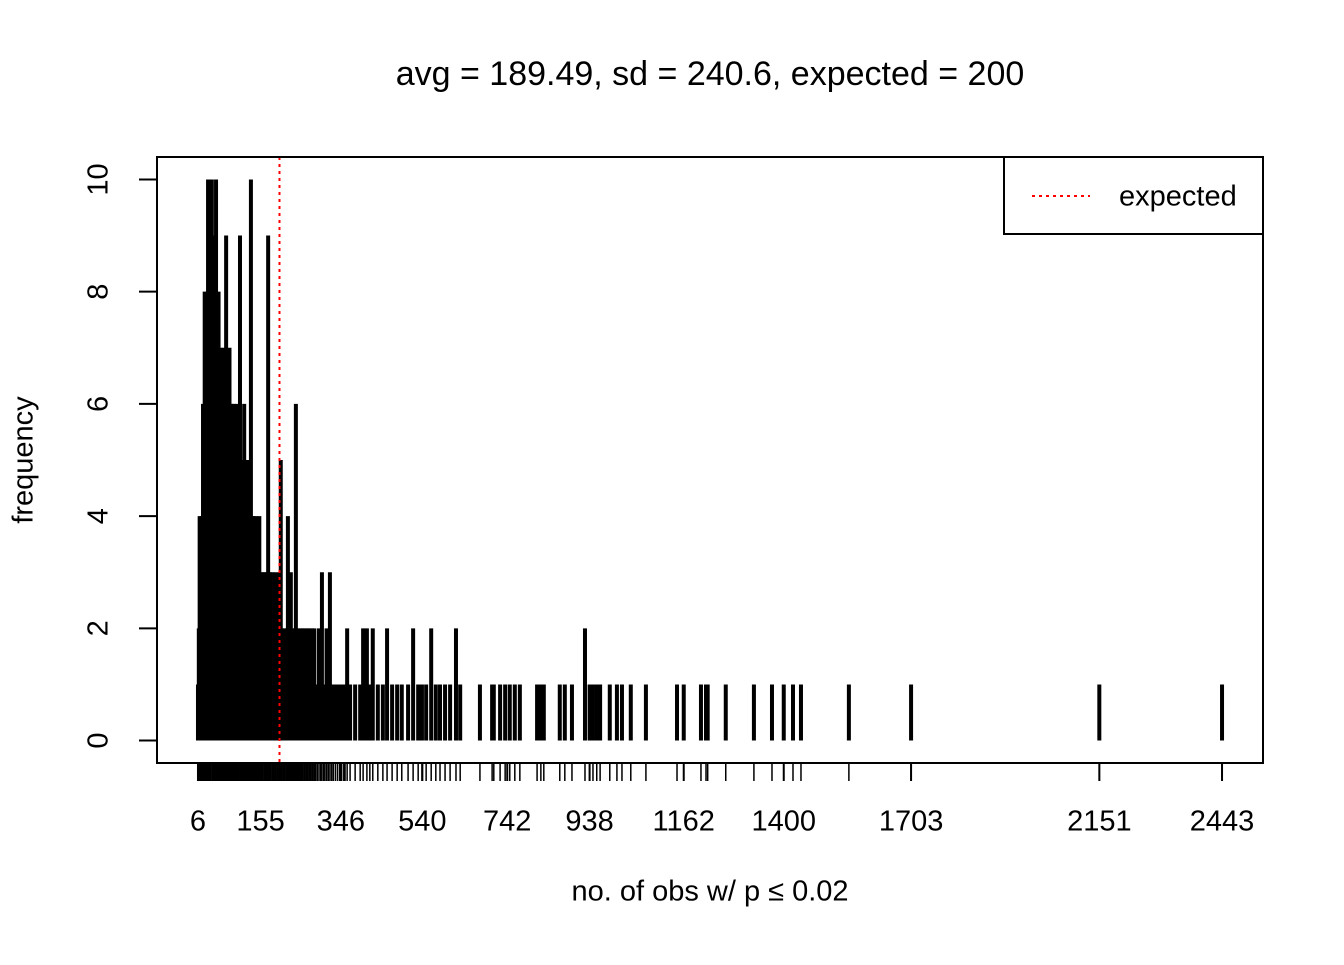  What do you see at coordinates (1099, 822) in the screenshot?
I see `x-tick-label: 2151` at bounding box center [1099, 822].